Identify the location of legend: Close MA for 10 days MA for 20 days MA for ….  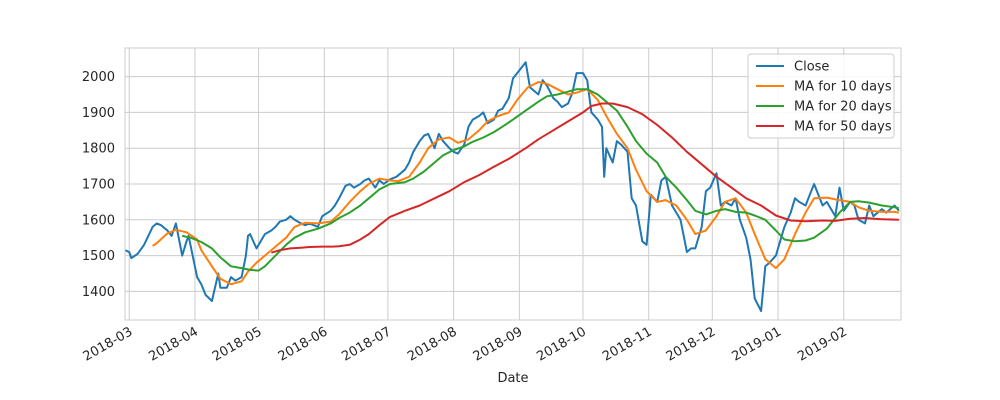
(821, 96).